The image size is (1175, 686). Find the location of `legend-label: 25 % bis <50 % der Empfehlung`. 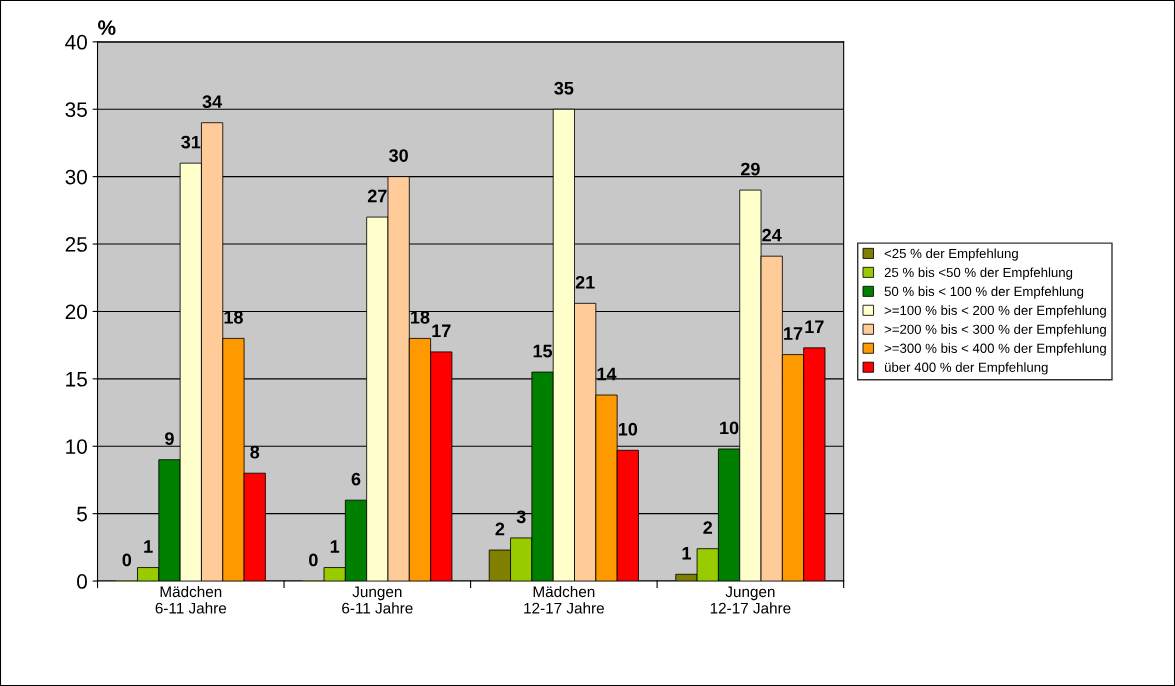

legend-label: 25 % bis <50 % der Empfehlung is located at coordinates (978, 273).